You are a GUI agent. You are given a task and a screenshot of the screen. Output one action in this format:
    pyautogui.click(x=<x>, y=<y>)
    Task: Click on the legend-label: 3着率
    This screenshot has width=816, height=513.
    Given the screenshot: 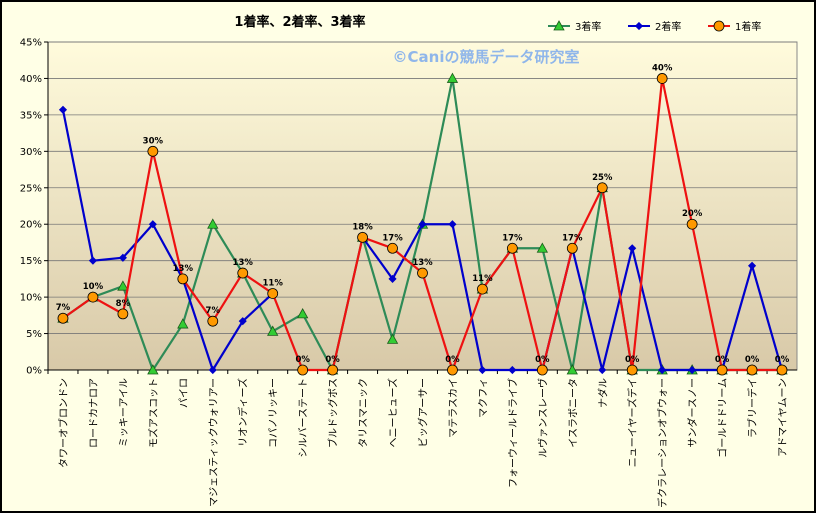 What is the action you would take?
    pyautogui.click(x=588, y=26)
    